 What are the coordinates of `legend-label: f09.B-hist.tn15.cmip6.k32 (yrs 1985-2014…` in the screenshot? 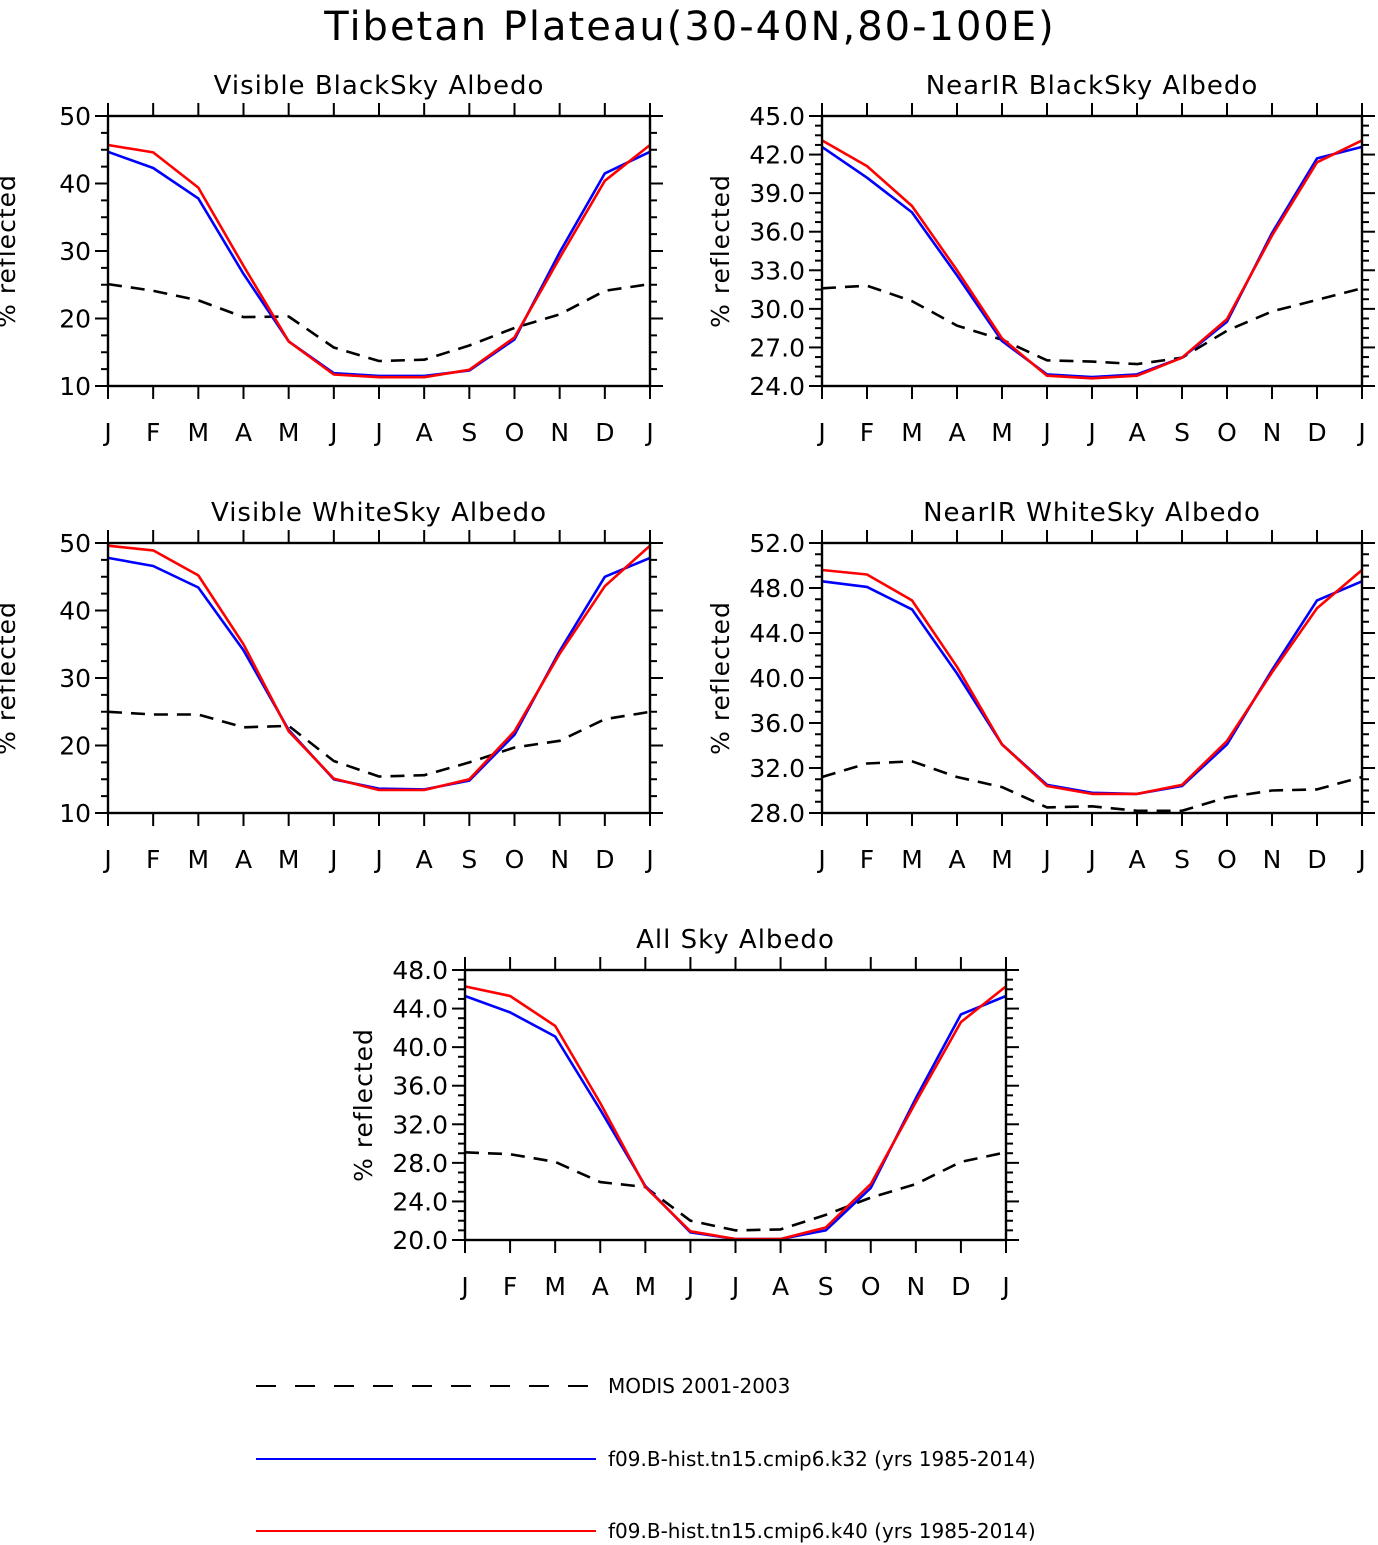 It's located at (822, 1459).